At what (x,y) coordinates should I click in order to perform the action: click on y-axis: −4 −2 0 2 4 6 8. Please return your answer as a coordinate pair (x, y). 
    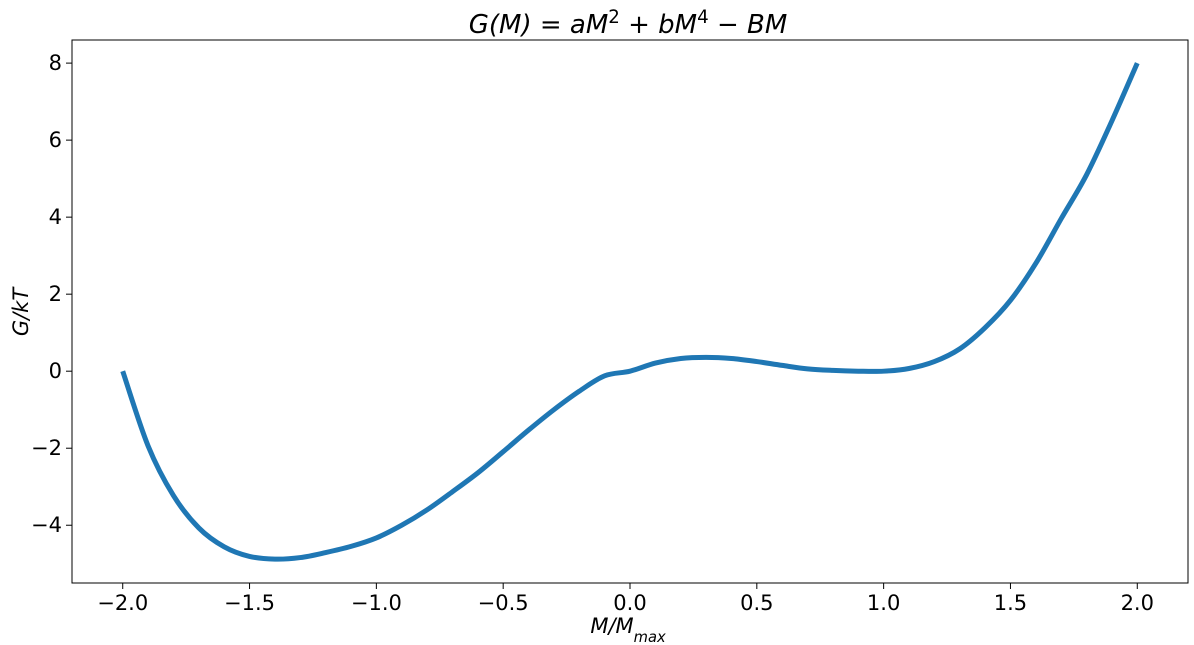
    Looking at the image, I should click on (51, 294).